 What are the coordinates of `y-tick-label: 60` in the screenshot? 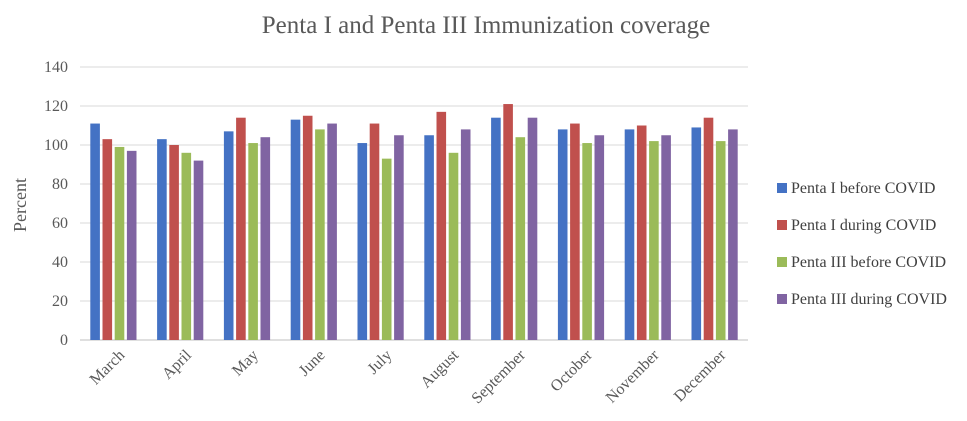 It's located at (60, 223).